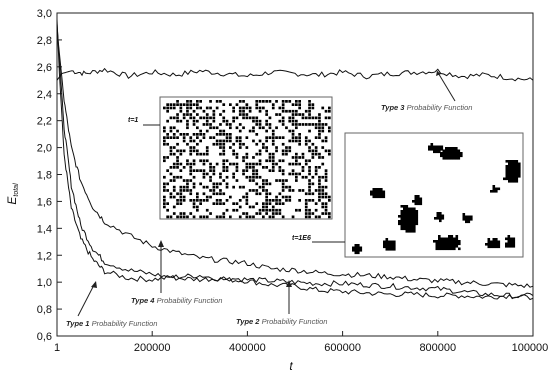  Describe the element at coordinates (94, 284) in the screenshot. I see `annotation-type1-arrowhead` at that location.